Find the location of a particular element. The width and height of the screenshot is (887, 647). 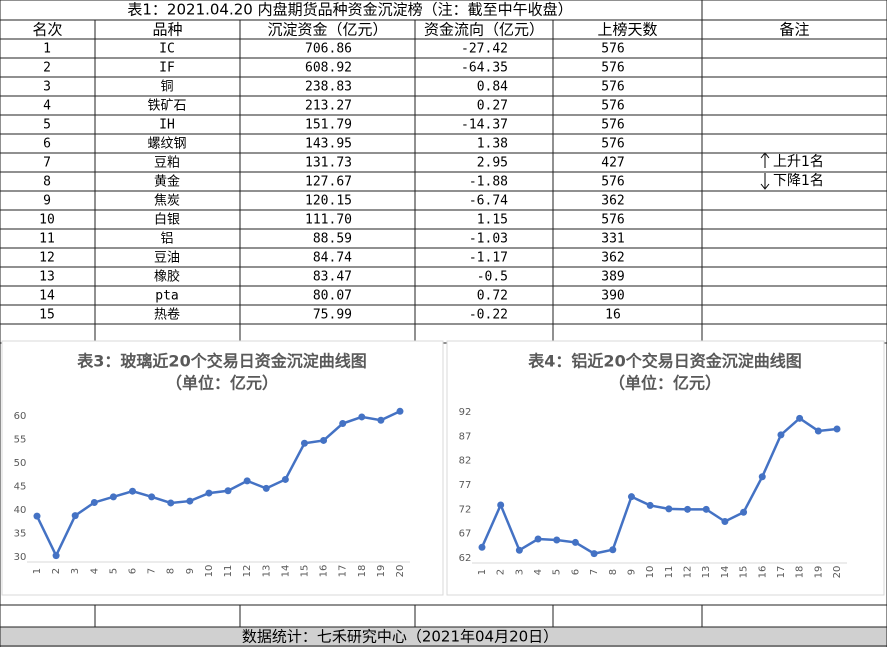

cell: pta is located at coordinates (166, 296).